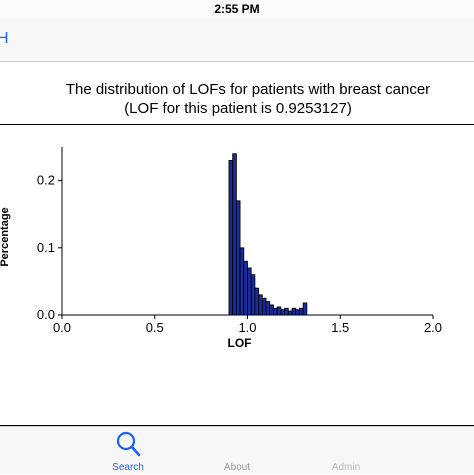  Describe the element at coordinates (128, 467) in the screenshot. I see `tab-search-label: Search` at that location.